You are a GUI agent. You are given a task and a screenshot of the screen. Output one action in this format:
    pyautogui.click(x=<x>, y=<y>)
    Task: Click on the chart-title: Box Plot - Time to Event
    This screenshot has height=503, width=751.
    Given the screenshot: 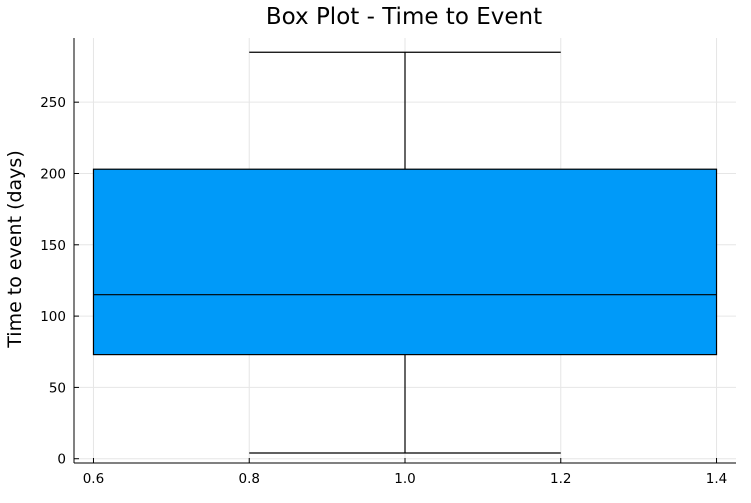 What is the action you would take?
    pyautogui.click(x=404, y=17)
    